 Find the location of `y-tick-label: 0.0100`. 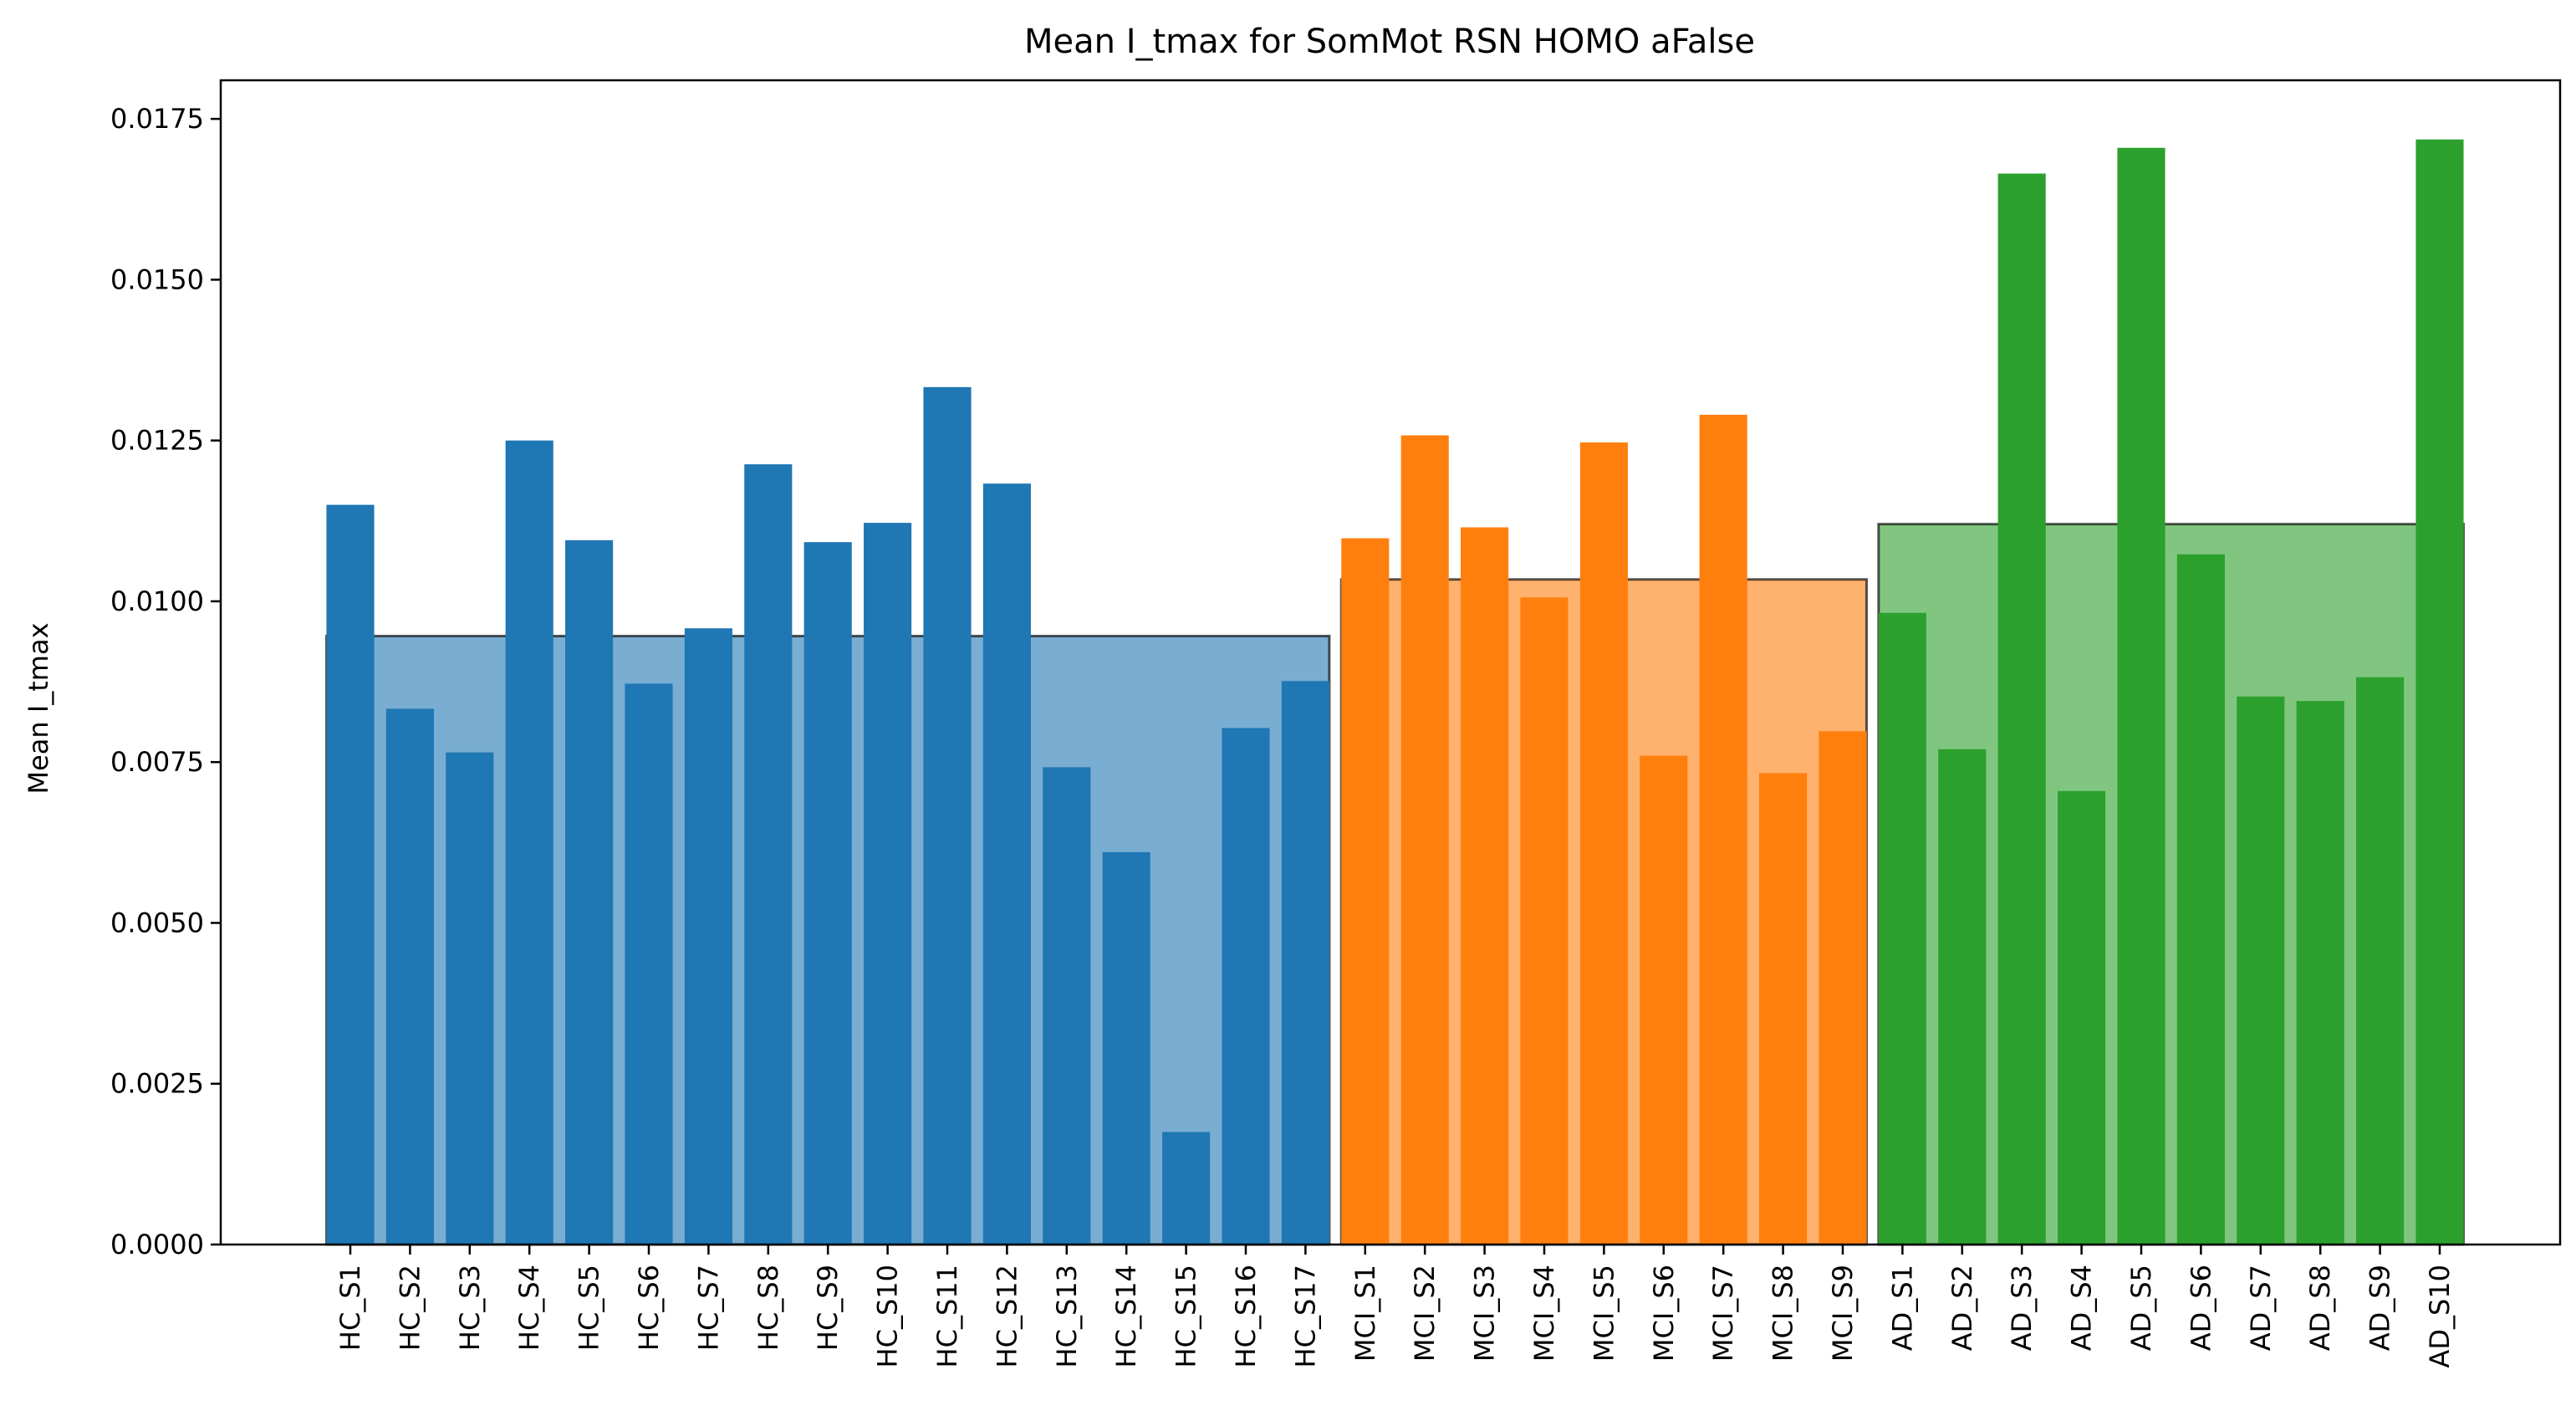

y-tick-label: 0.0100 is located at coordinates (157, 601).